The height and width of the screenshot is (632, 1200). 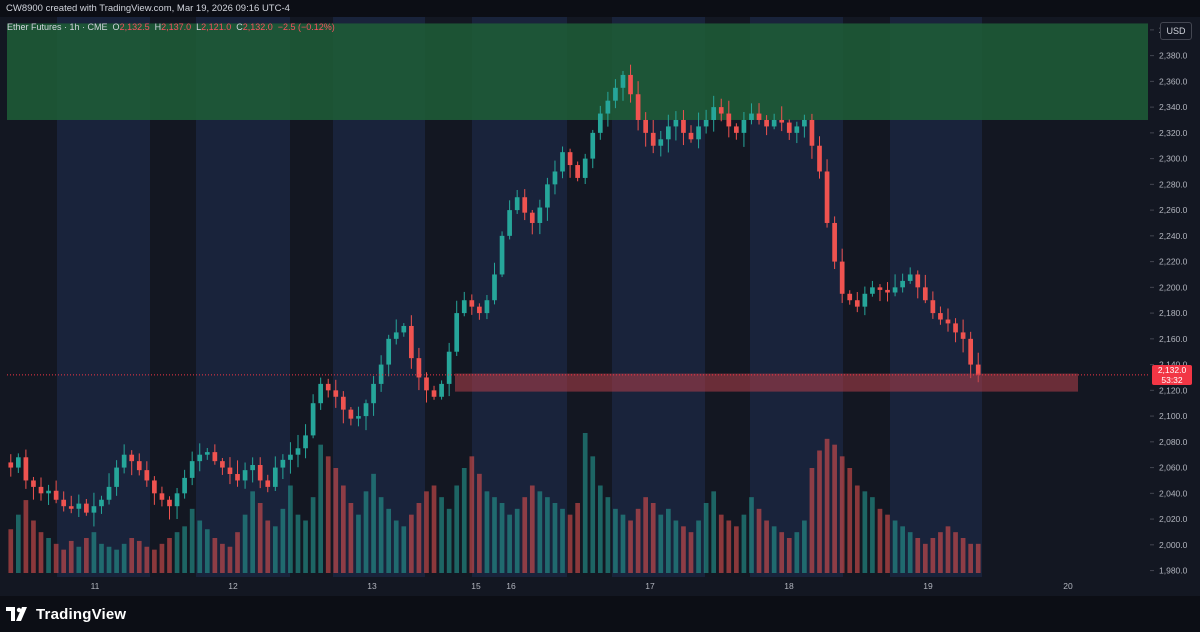 I want to click on price-tick-label-8: 2,140.0, so click(x=1173, y=365).